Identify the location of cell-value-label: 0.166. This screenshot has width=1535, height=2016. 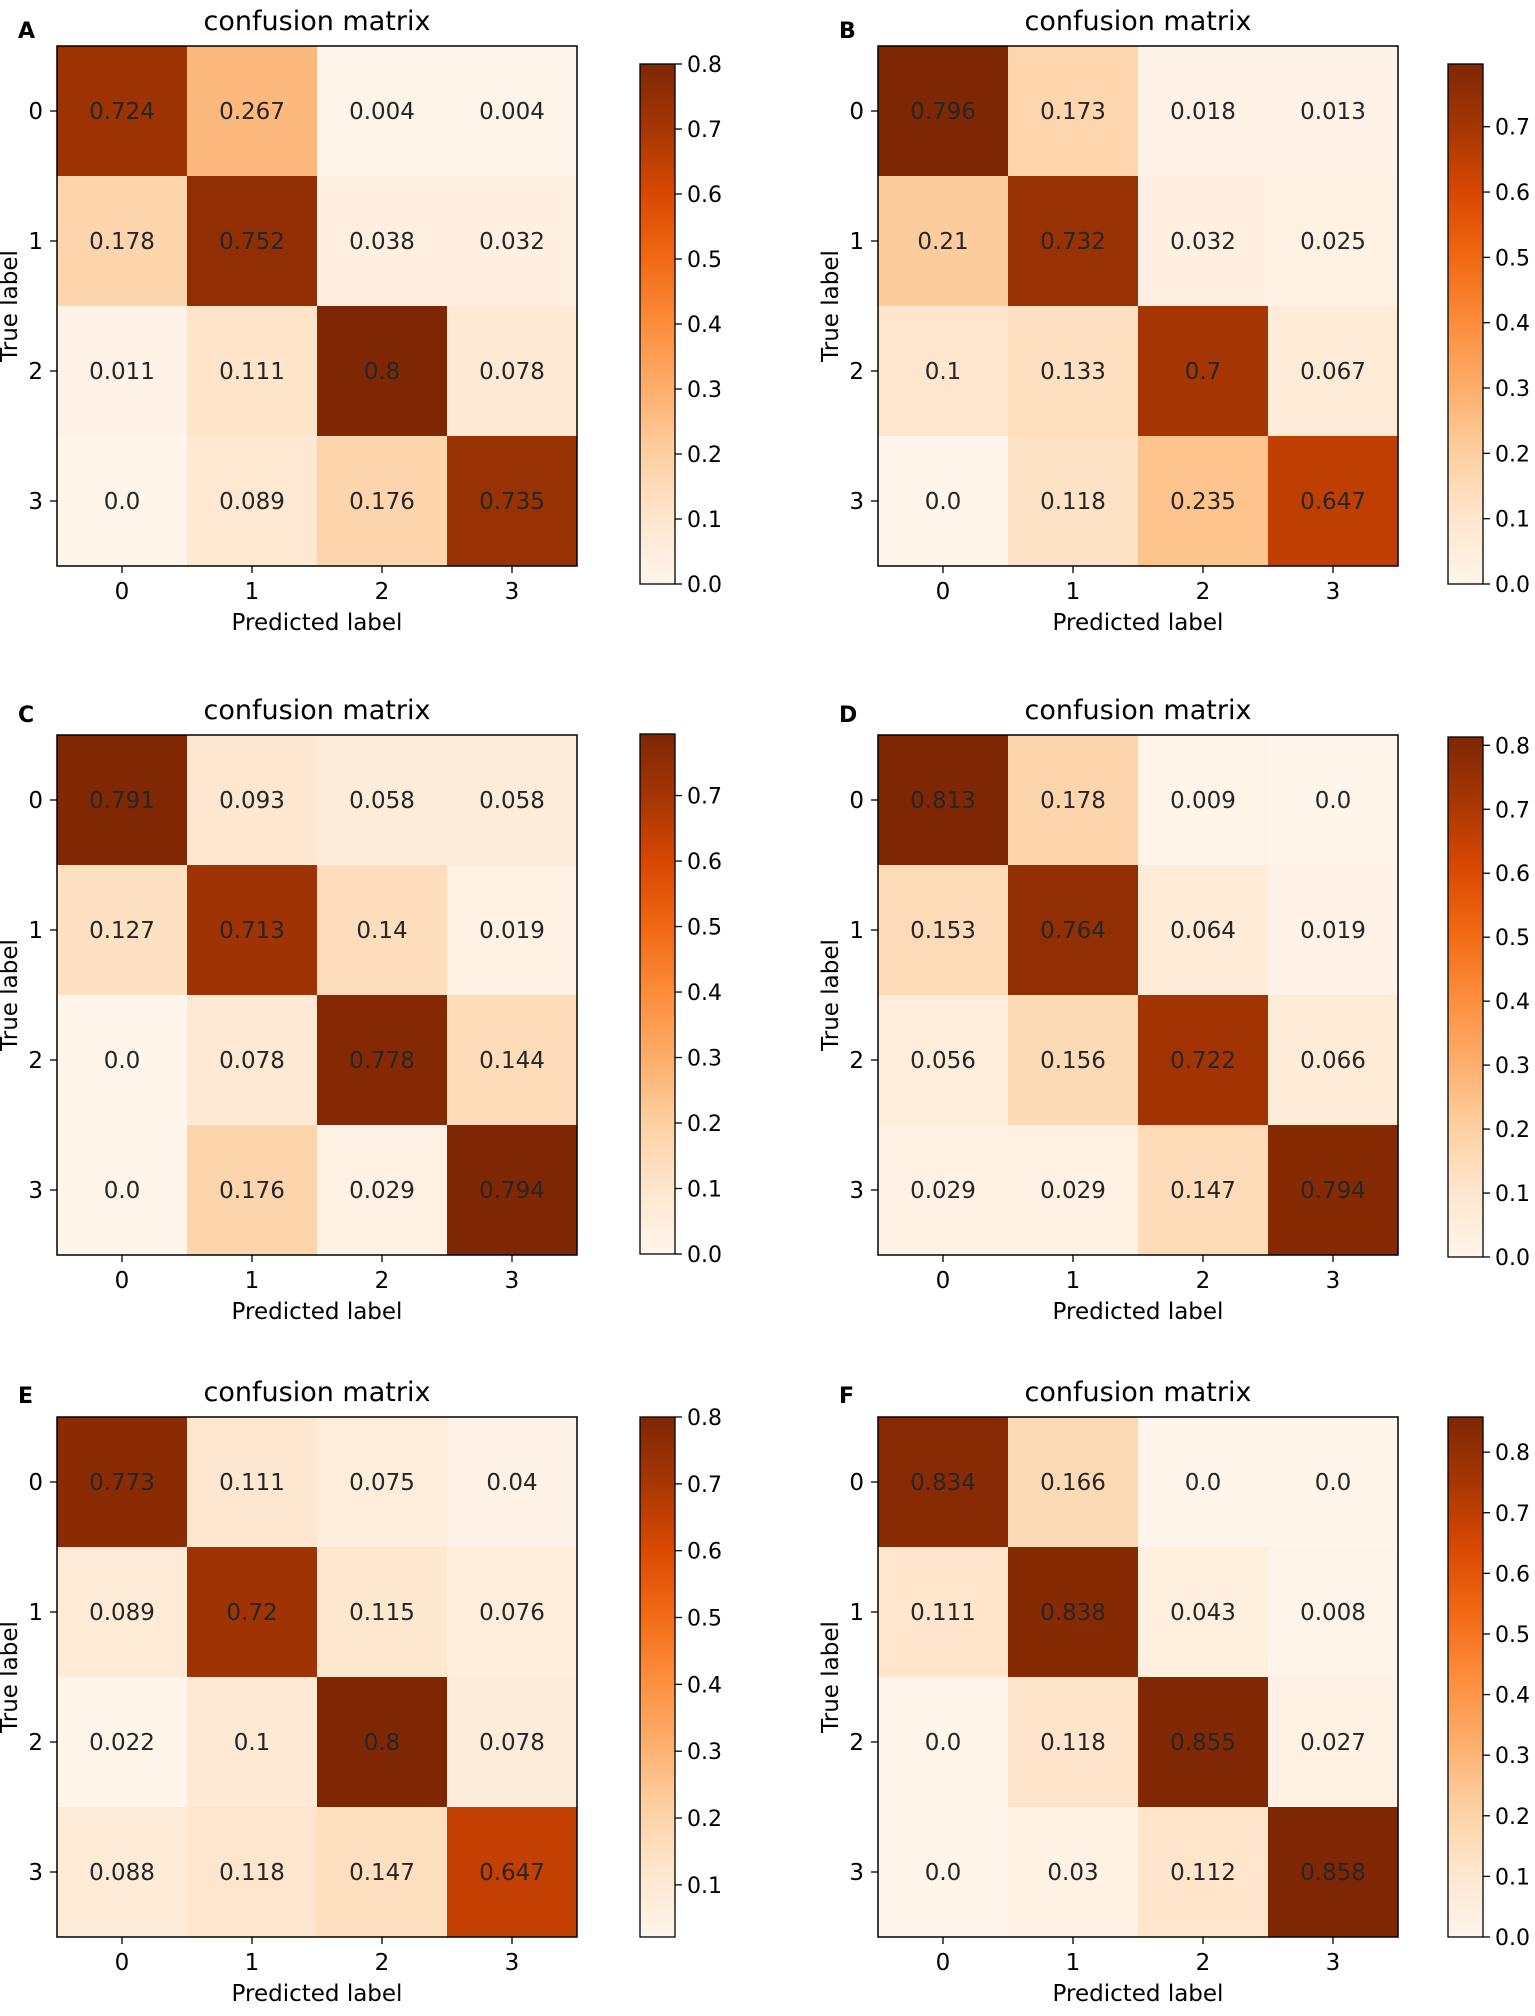
(1073, 1483).